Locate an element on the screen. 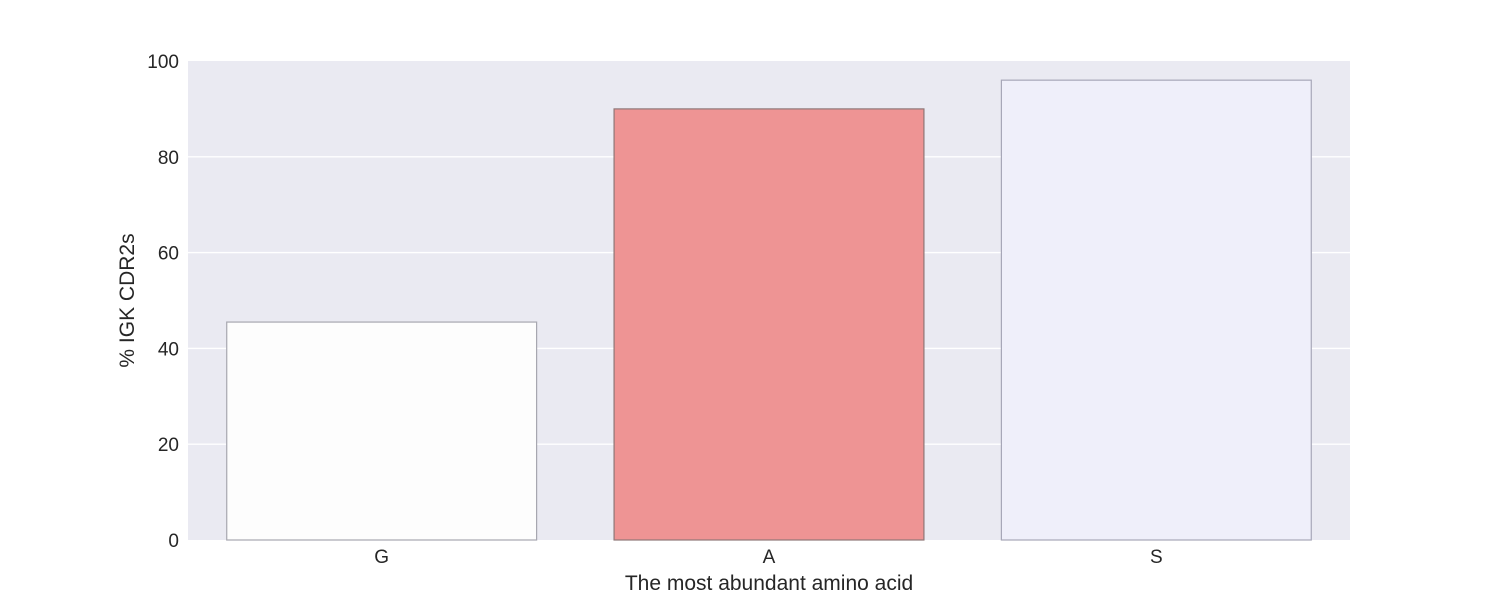  y-tick-label-40: 40 is located at coordinates (168, 349).